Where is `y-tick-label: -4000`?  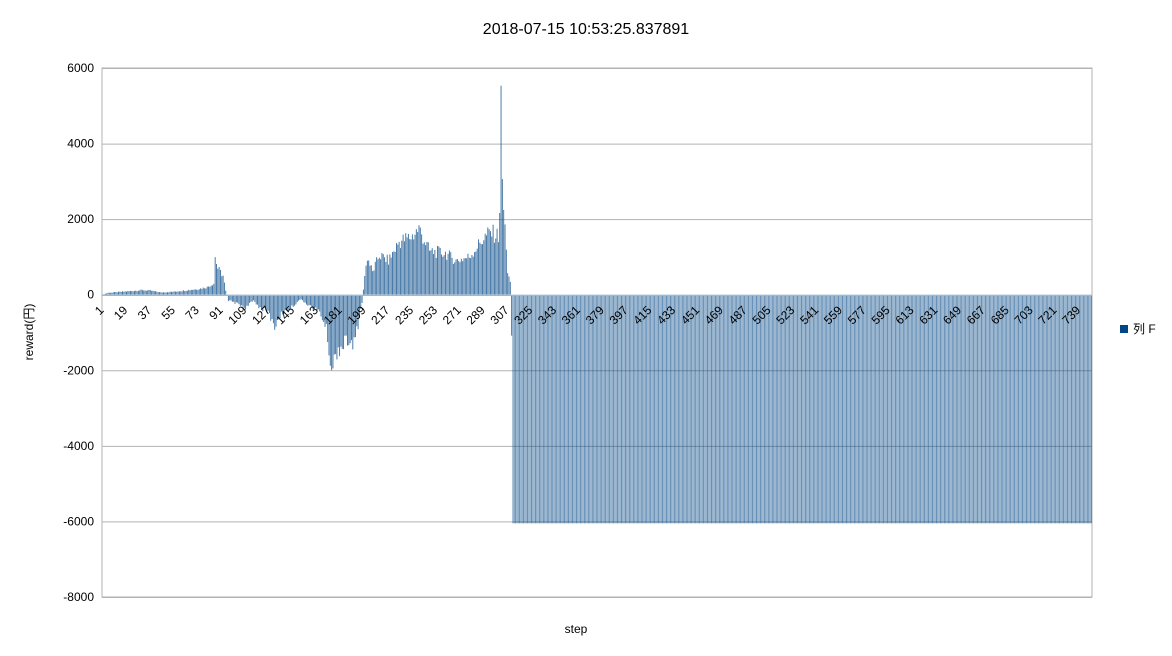 y-tick-label: -4000 is located at coordinates (78, 446).